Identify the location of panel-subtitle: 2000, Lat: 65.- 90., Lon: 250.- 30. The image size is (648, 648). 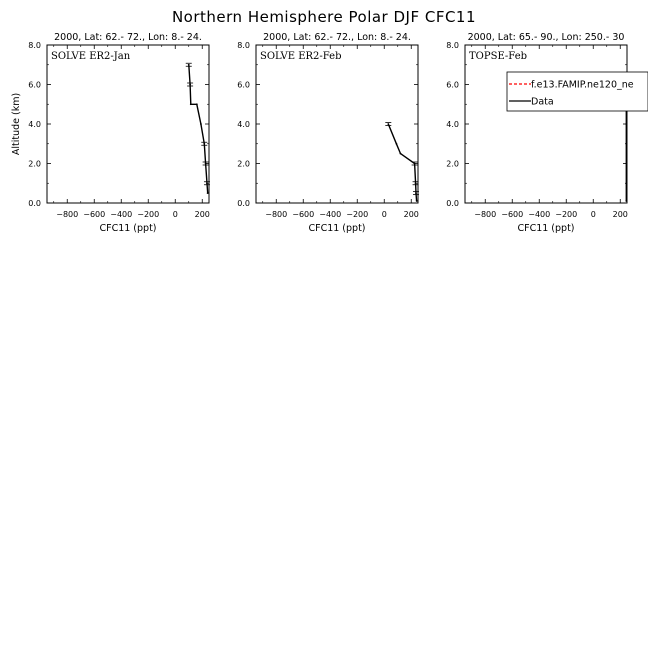
(546, 37).